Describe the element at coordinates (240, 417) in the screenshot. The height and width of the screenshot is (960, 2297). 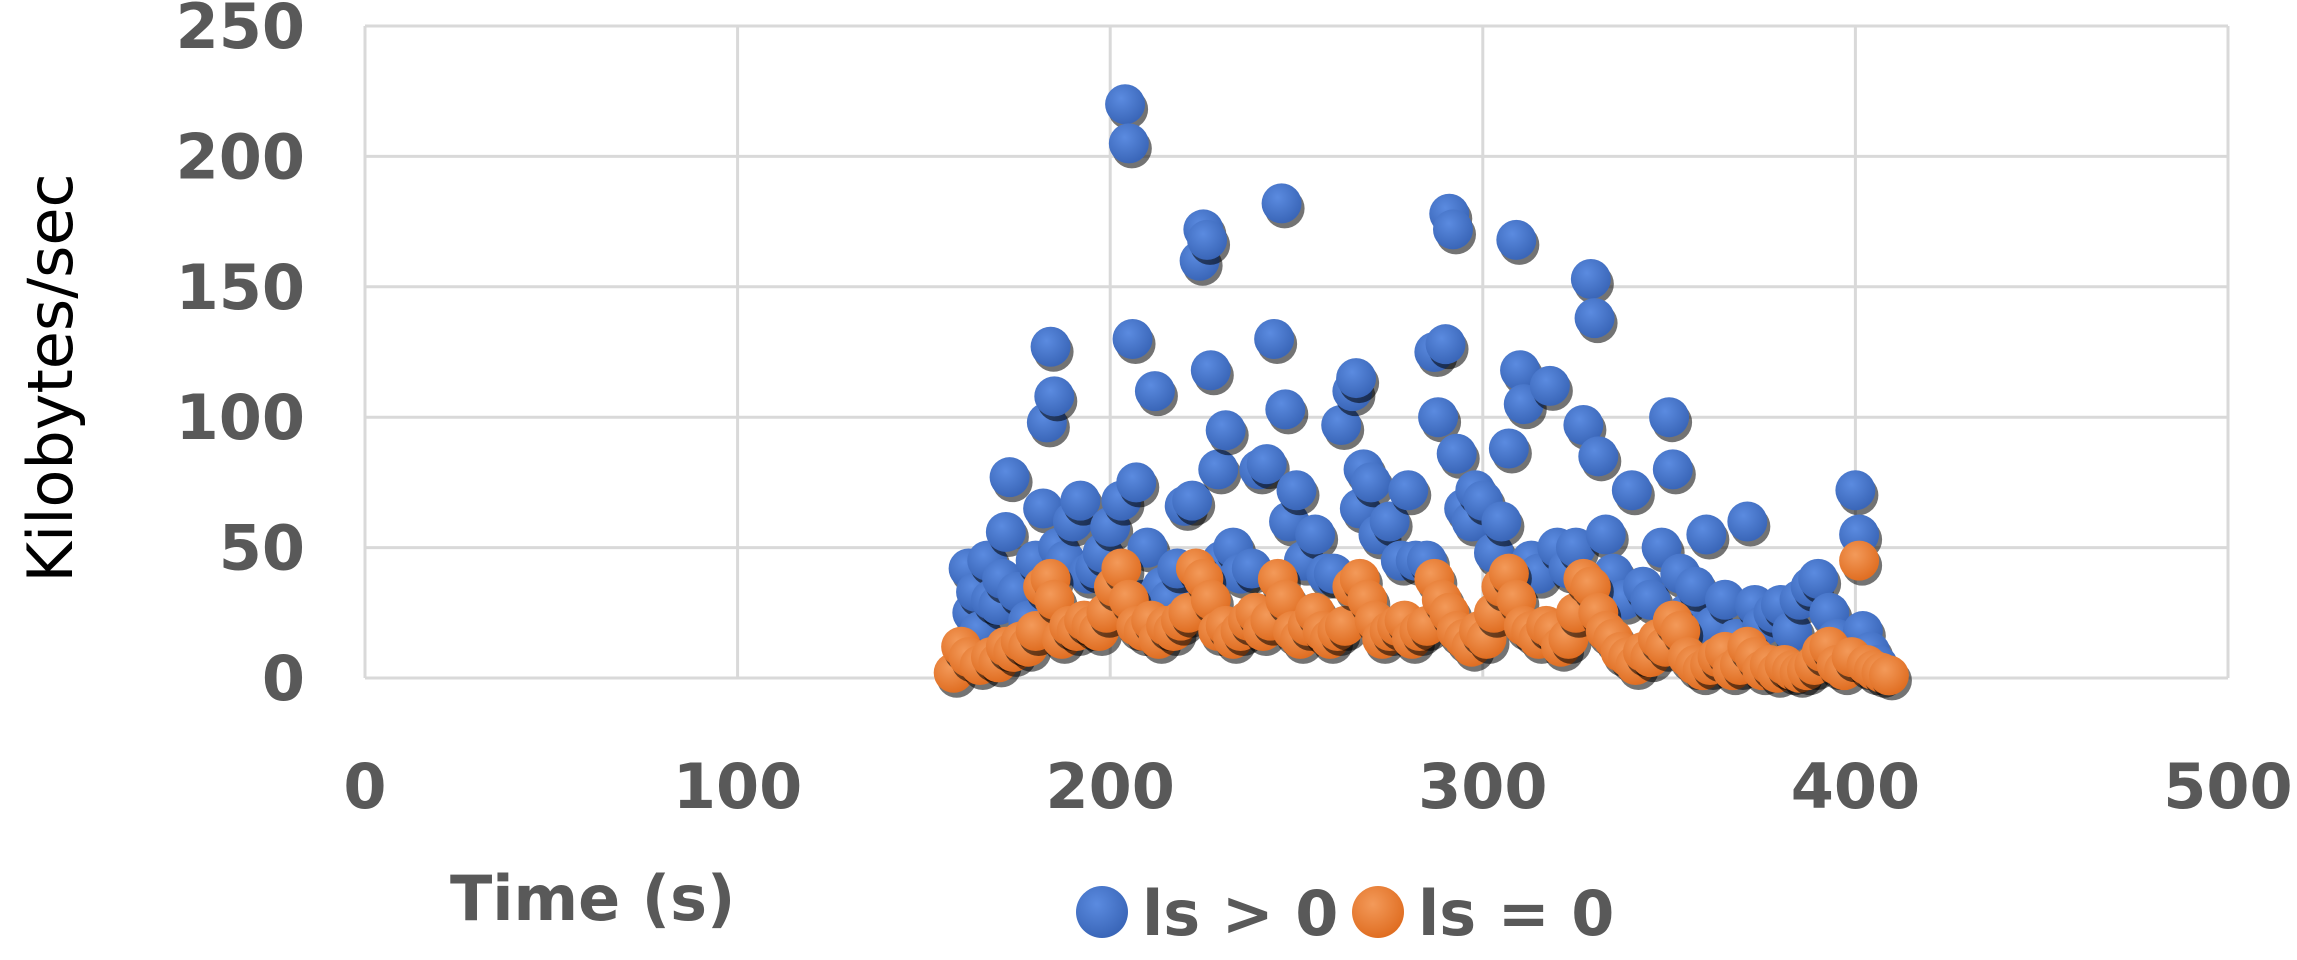
I see `y-tick-label-100: 100` at that location.